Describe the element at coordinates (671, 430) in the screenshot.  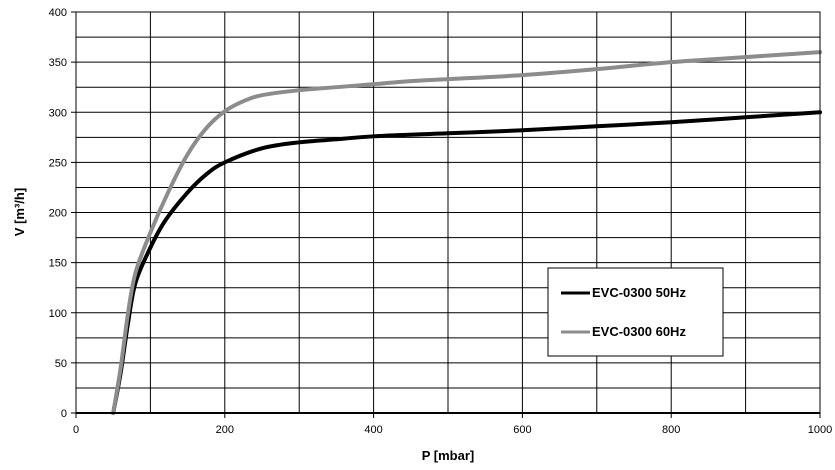
I see `x-tick-label: 800` at that location.